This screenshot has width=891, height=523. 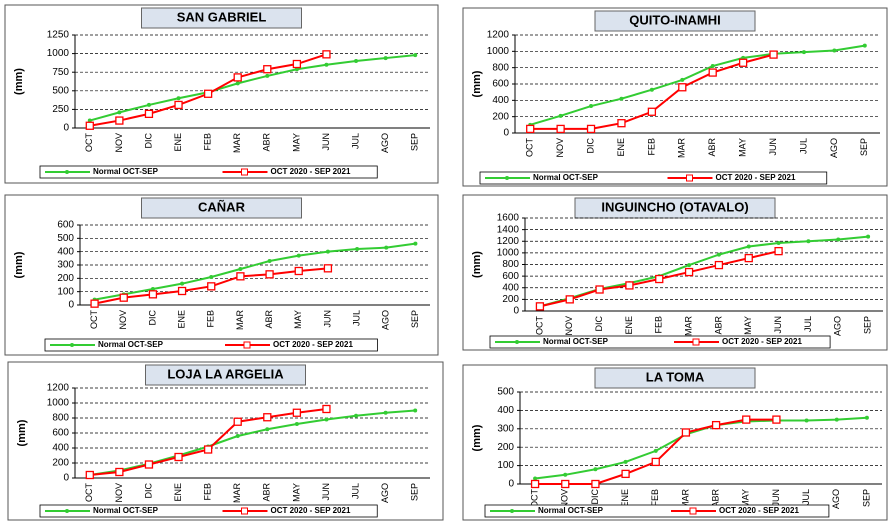 What do you see at coordinates (386, 320) in the screenshot?
I see `x-tick-label: AGO` at bounding box center [386, 320].